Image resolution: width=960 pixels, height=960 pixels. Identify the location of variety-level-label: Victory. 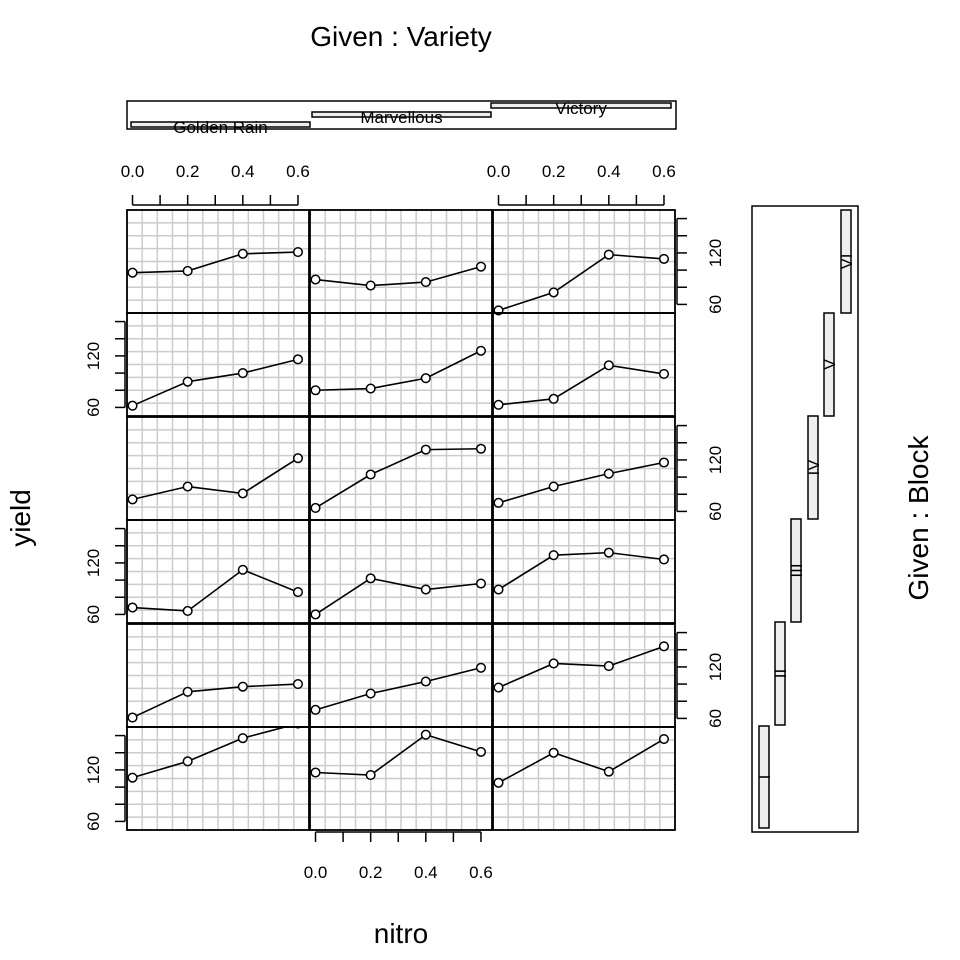
(581, 108).